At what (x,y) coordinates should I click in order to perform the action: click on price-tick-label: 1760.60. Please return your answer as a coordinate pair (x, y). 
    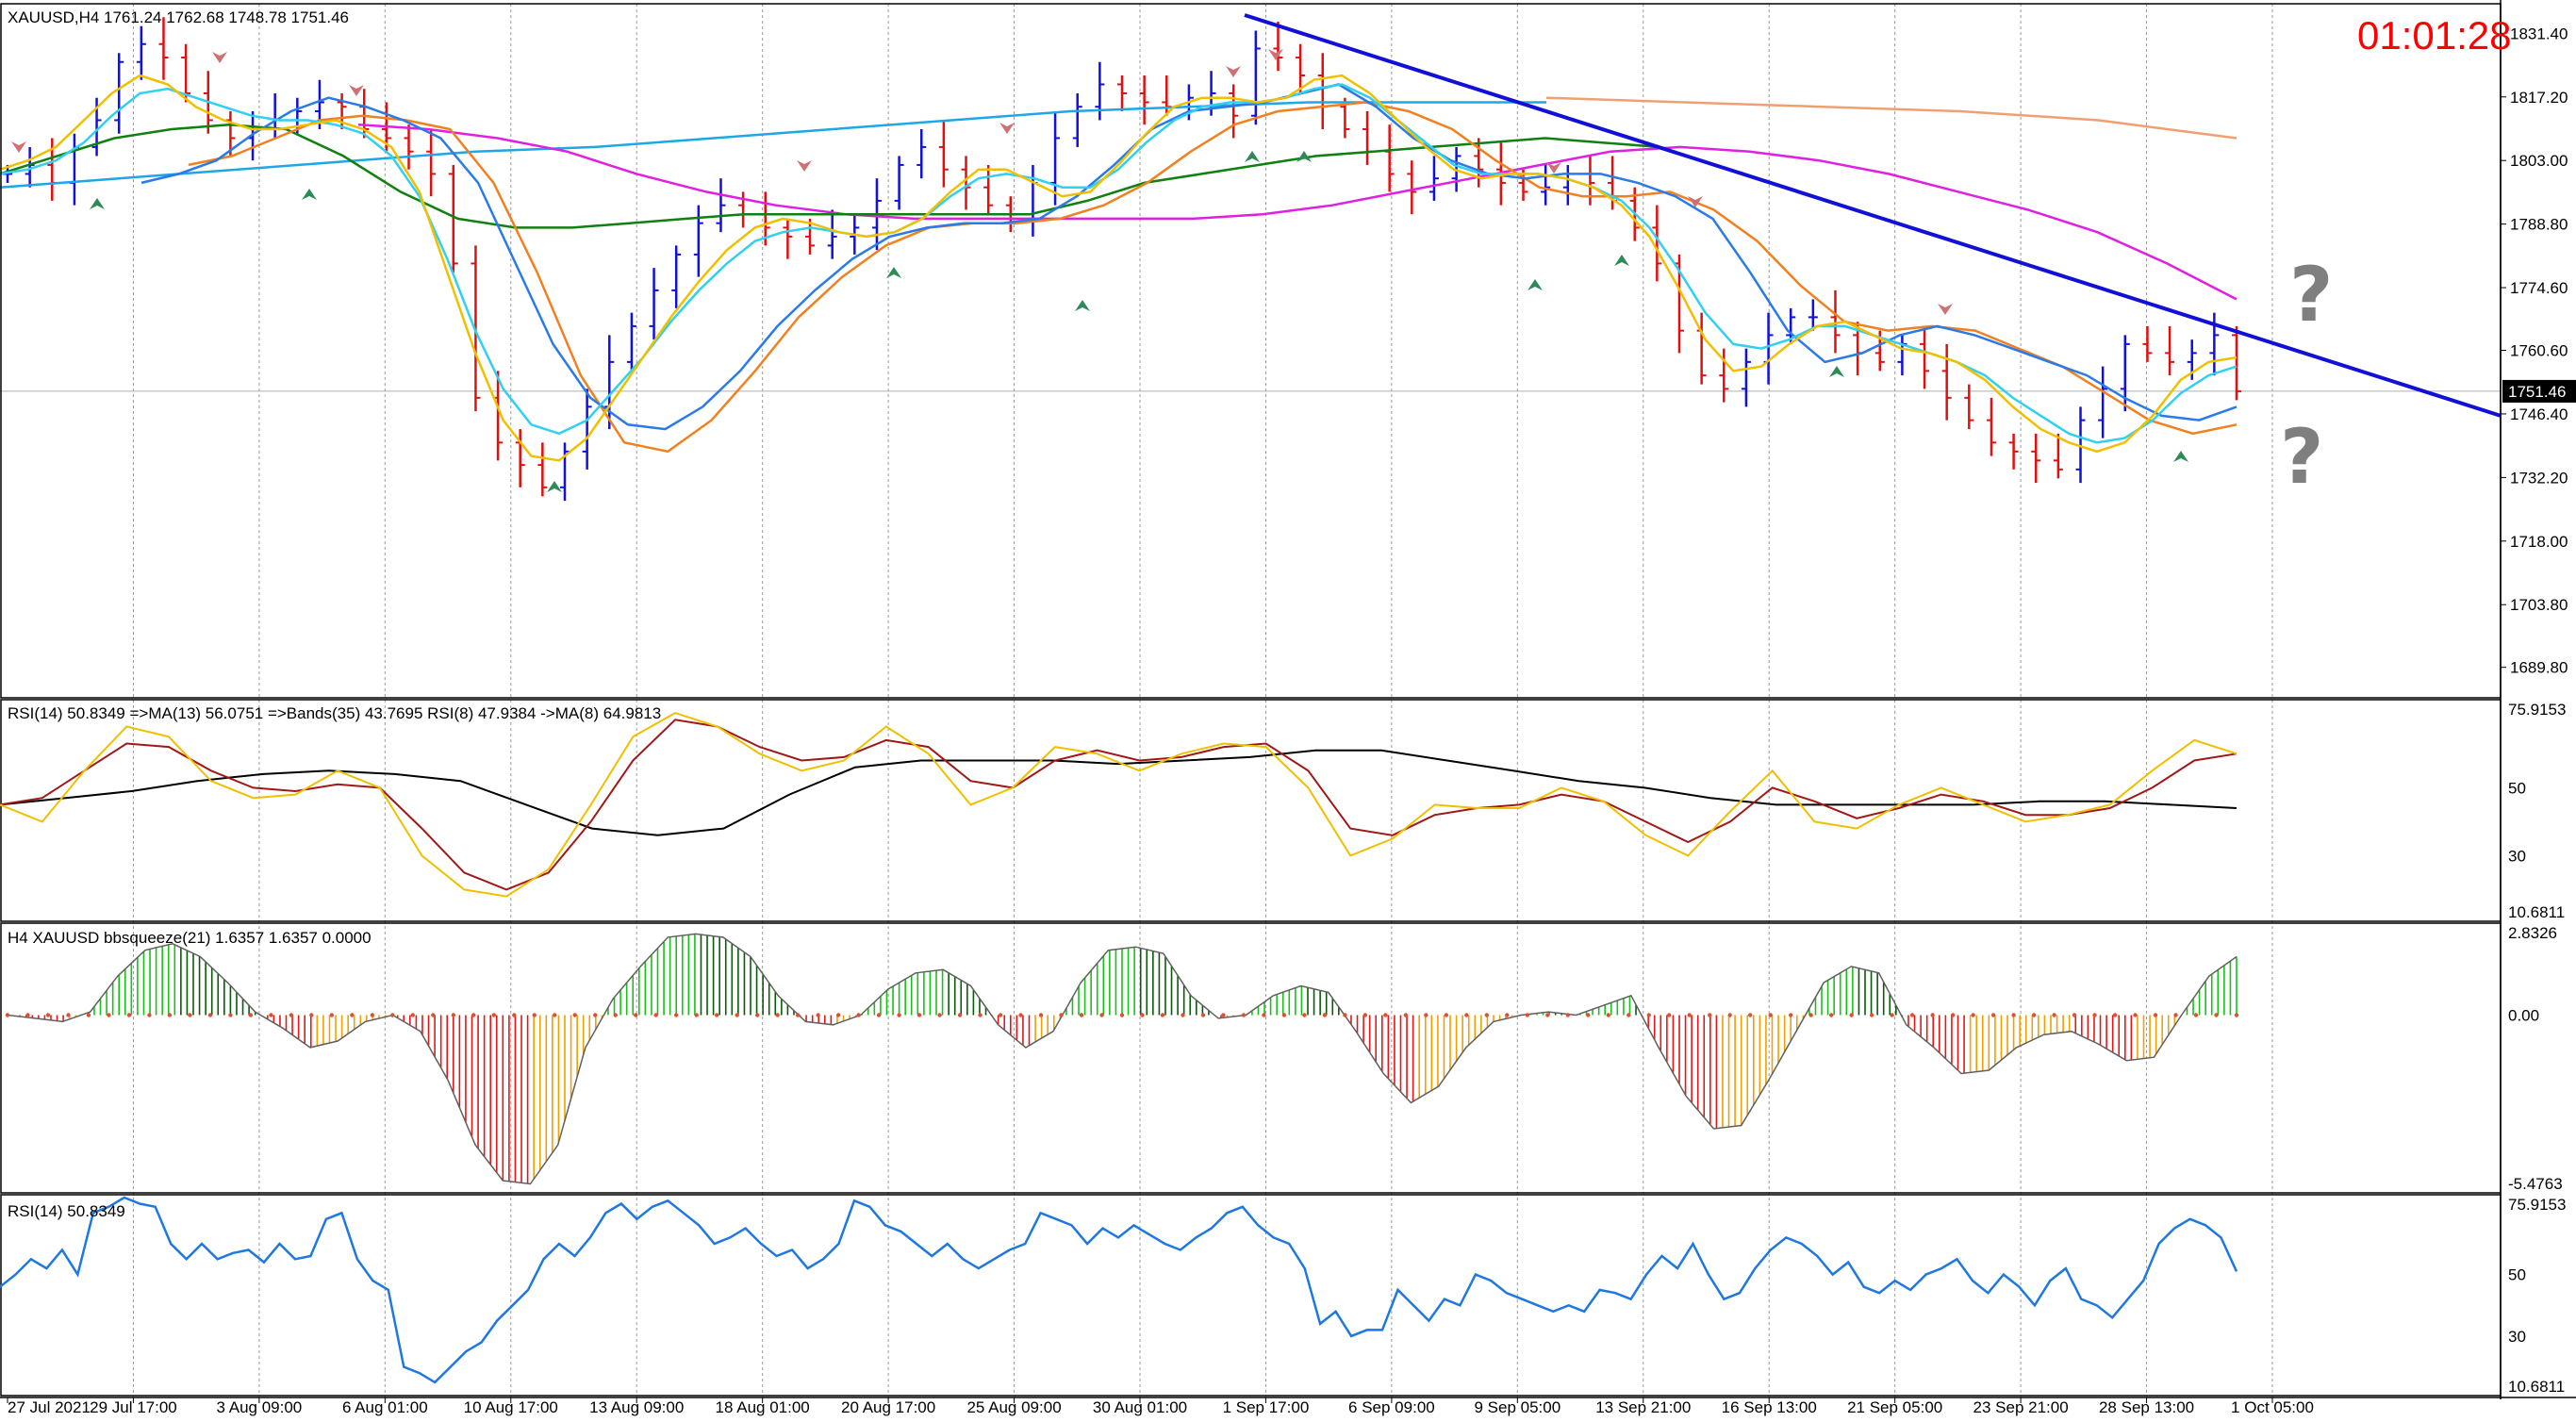
    Looking at the image, I should click on (2539, 351).